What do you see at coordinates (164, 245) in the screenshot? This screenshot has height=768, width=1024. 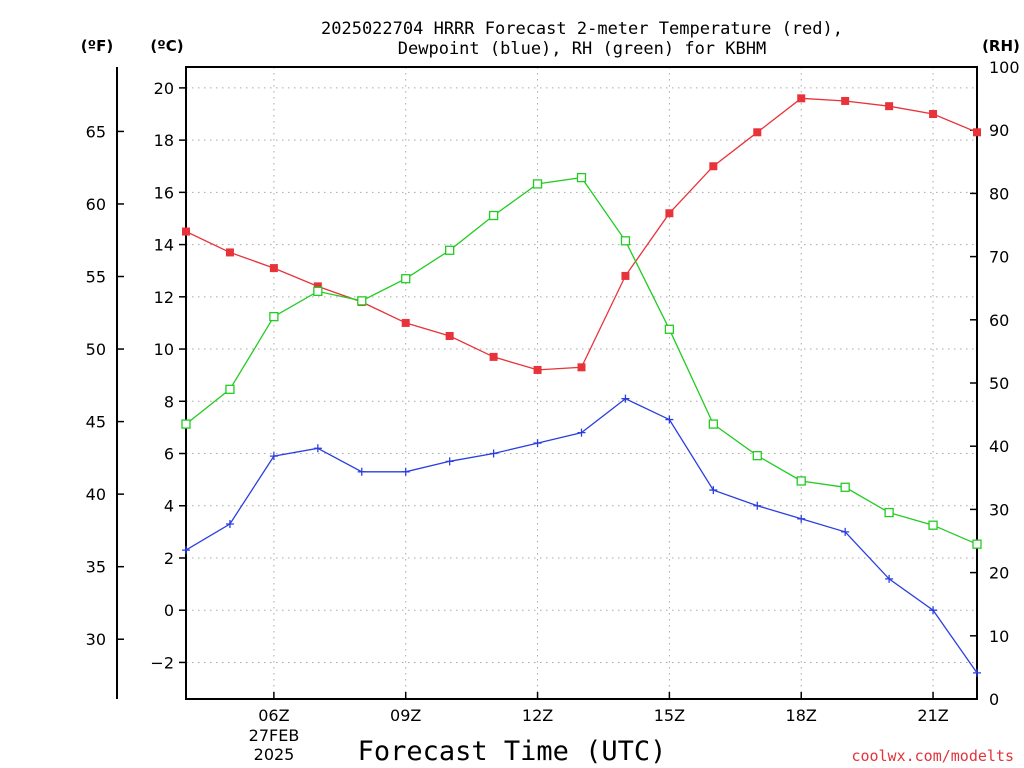 I see `celsius-tick-label: 14` at bounding box center [164, 245].